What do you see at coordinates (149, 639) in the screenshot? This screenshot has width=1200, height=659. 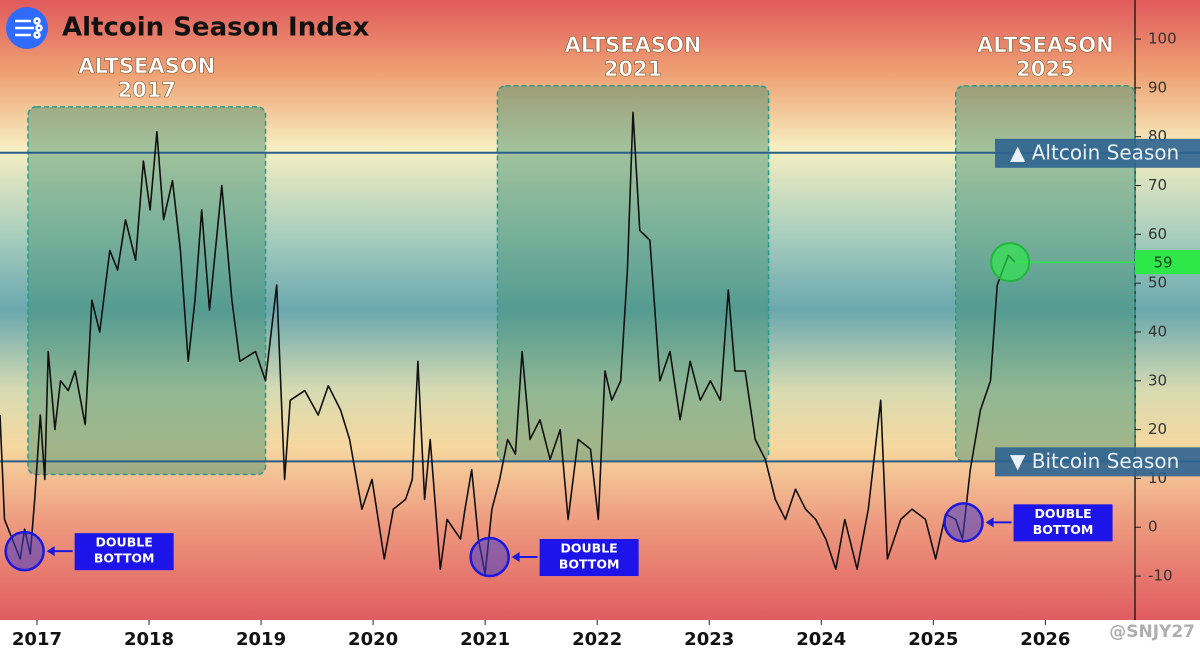 I see `x-tick-label: 2018` at bounding box center [149, 639].